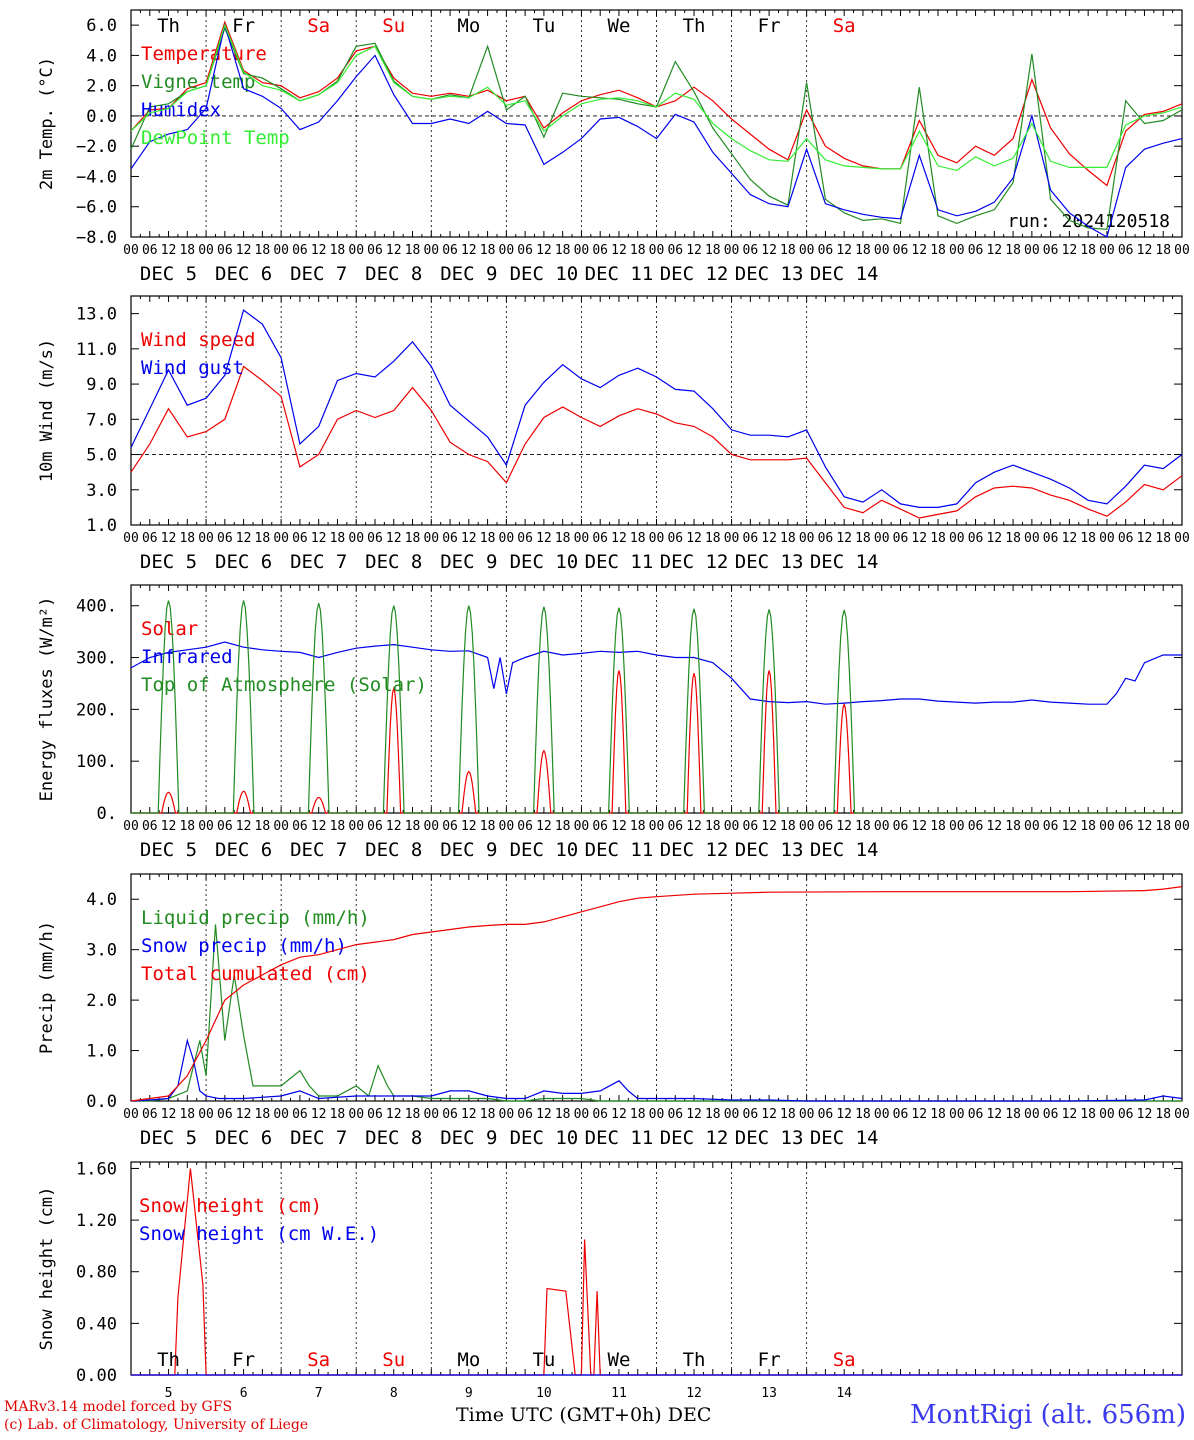 The height and width of the screenshot is (1440, 1194). Describe the element at coordinates (469, 1393) in the screenshot. I see `day-number-label: 9` at that location.